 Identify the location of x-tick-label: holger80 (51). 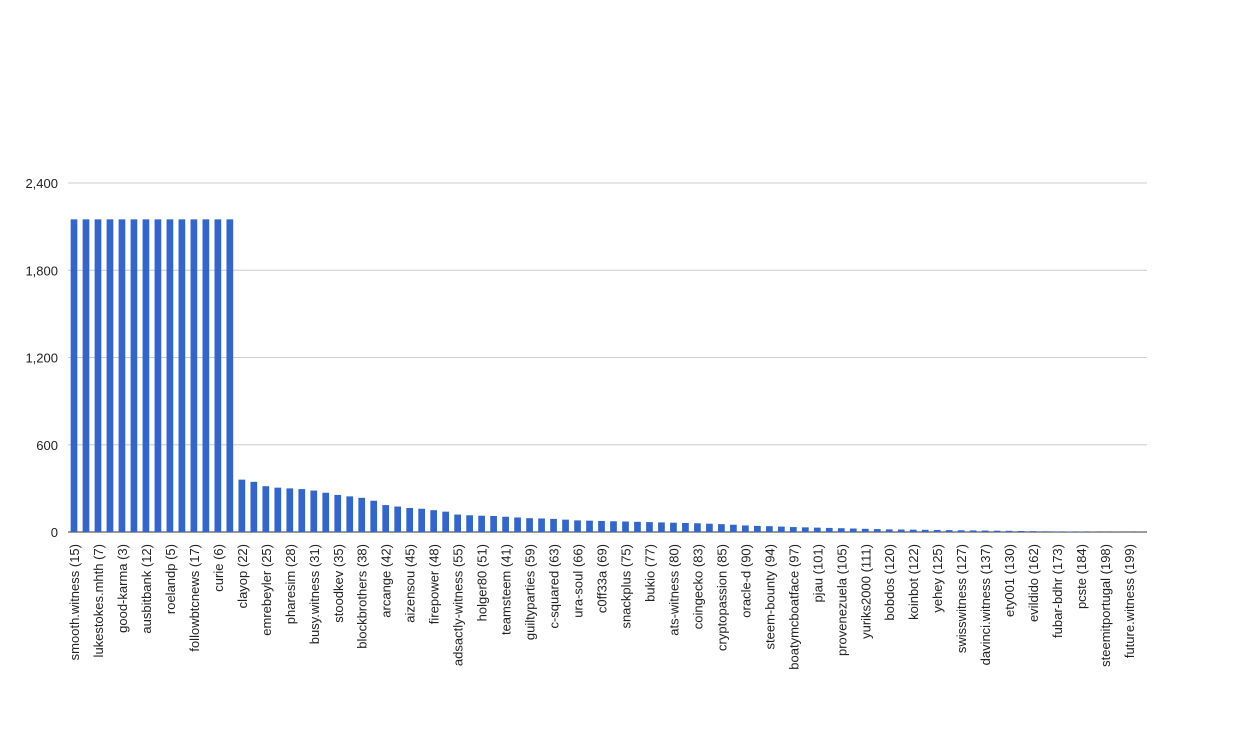
(482, 582).